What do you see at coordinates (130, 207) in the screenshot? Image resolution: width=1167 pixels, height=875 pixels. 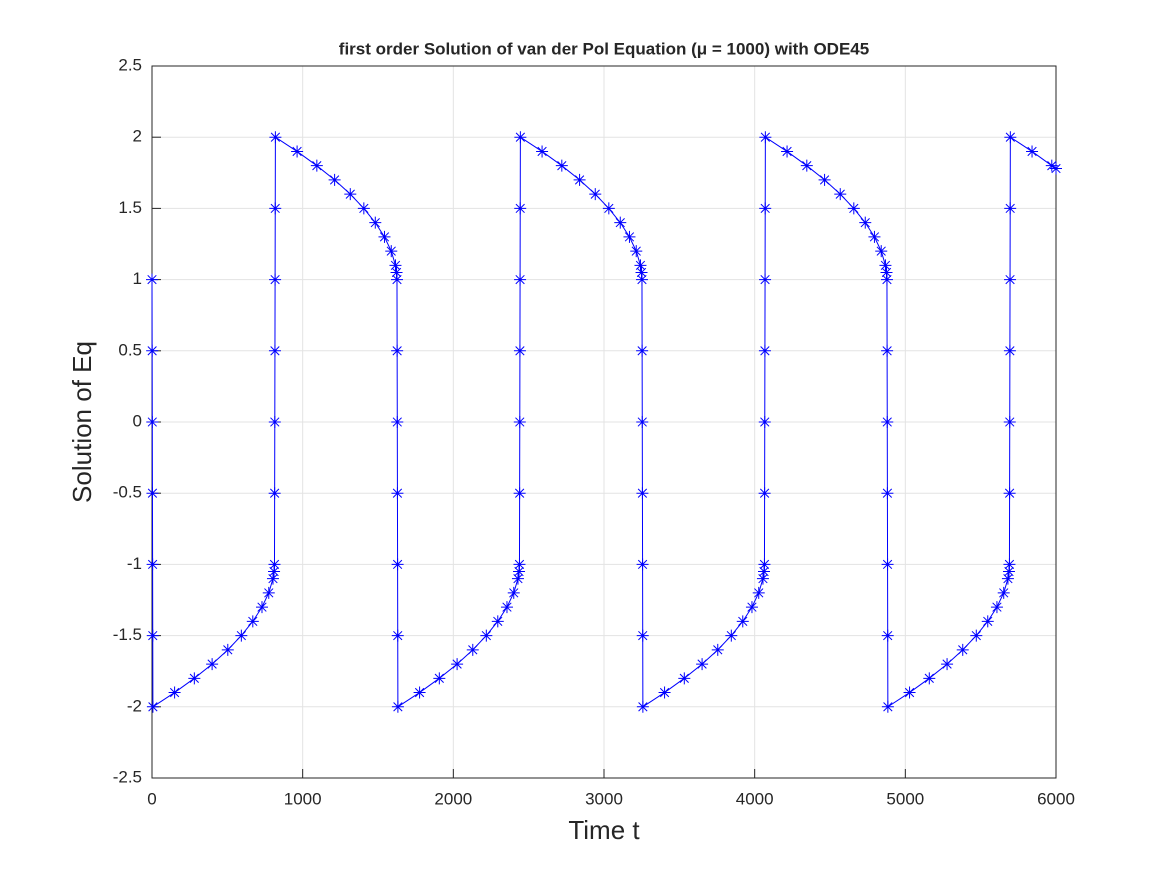 I see `y-tick-label: 1.5` at bounding box center [130, 207].